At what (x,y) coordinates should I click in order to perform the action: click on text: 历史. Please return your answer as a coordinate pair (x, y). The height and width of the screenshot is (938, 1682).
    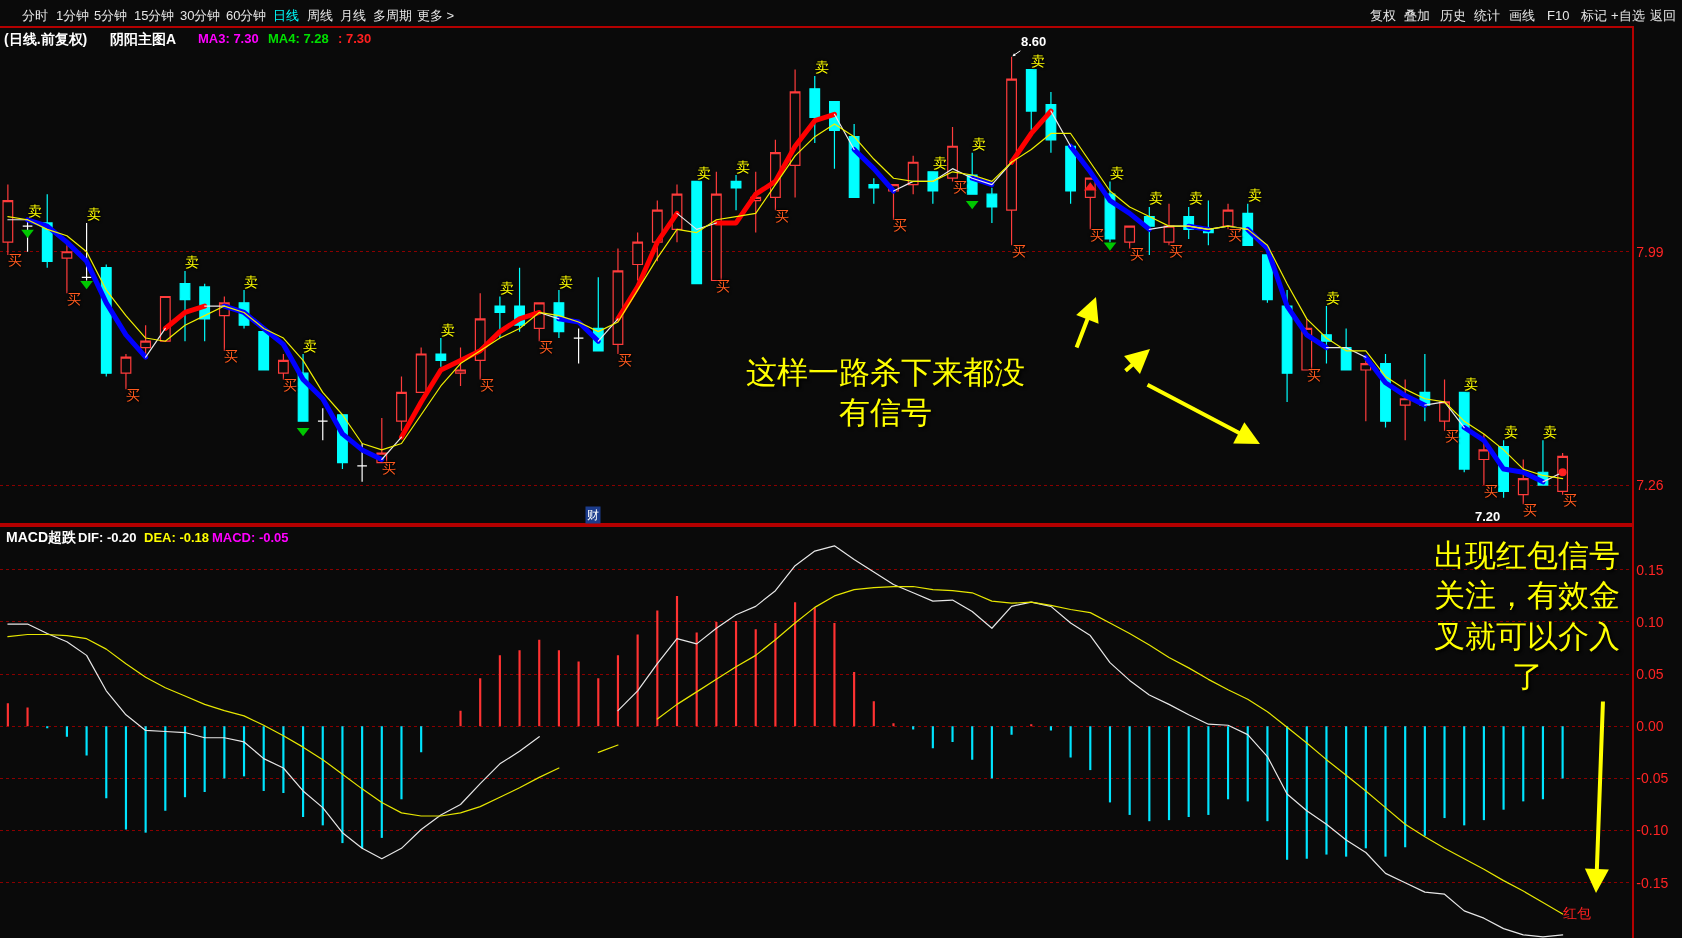
    Looking at the image, I should click on (1453, 15).